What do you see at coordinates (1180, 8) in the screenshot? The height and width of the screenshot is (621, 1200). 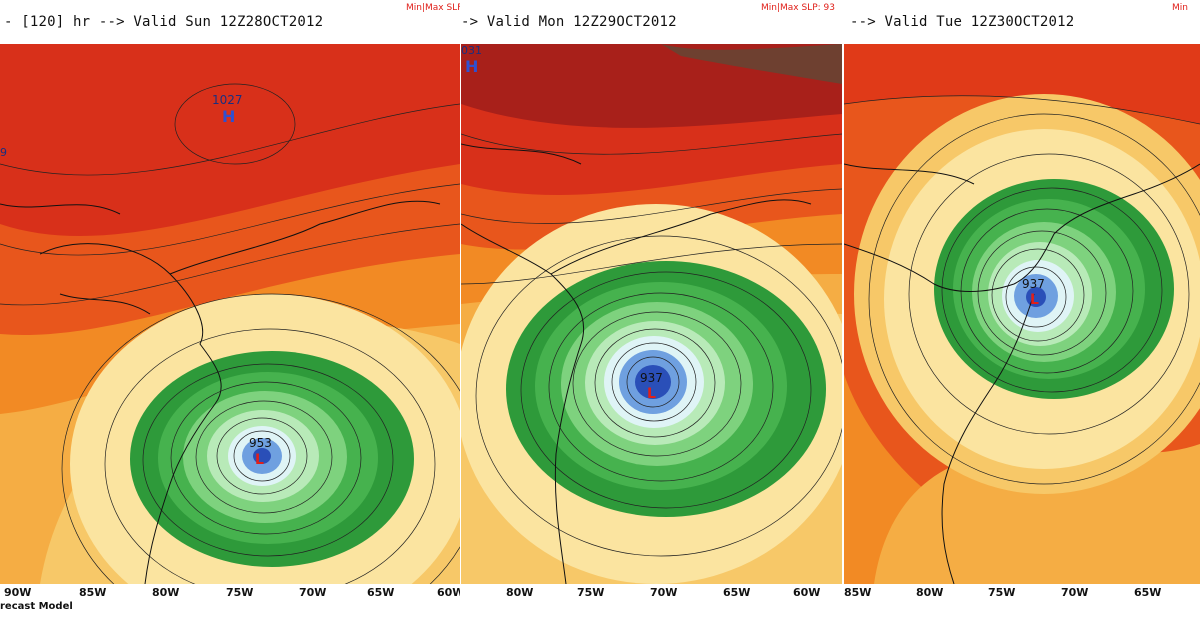 I see `min-max-label: Min` at bounding box center [1180, 8].